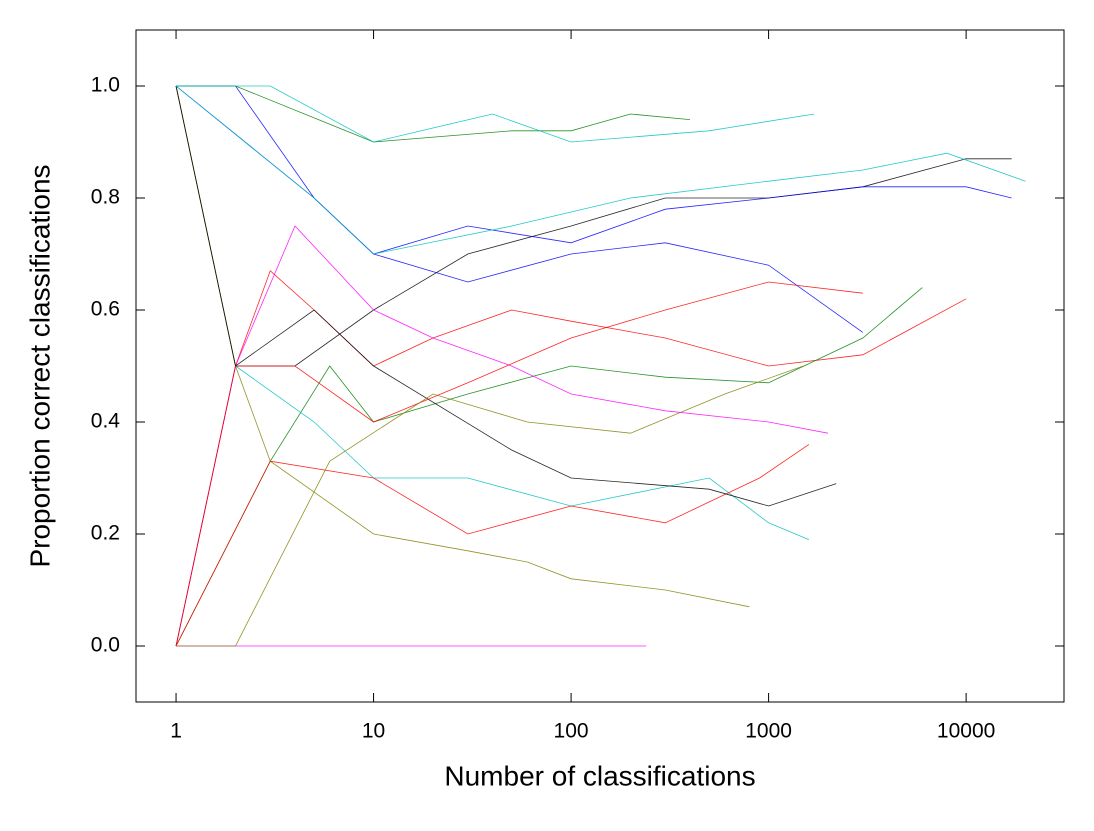 This screenshot has height=831, width=1094. What do you see at coordinates (39, 365) in the screenshot?
I see `y-axis-title: Proportion correct classifications` at bounding box center [39, 365].